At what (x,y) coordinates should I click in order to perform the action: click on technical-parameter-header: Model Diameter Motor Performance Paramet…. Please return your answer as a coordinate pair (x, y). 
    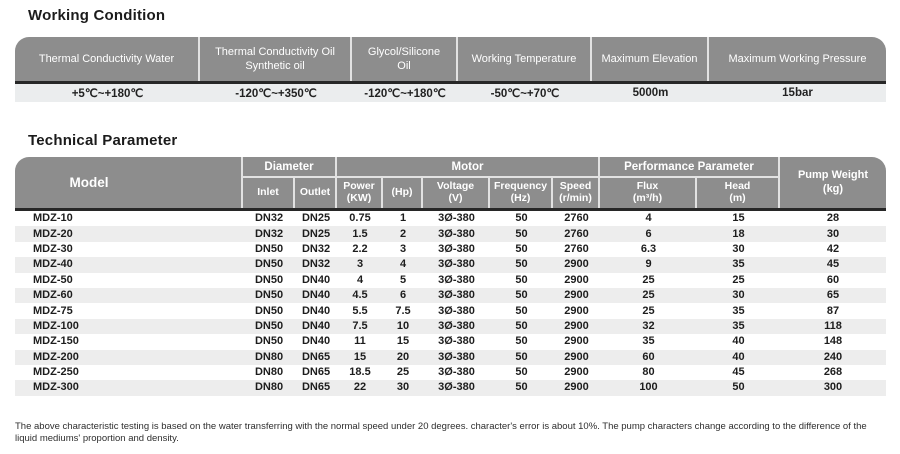
    Looking at the image, I should click on (450, 182).